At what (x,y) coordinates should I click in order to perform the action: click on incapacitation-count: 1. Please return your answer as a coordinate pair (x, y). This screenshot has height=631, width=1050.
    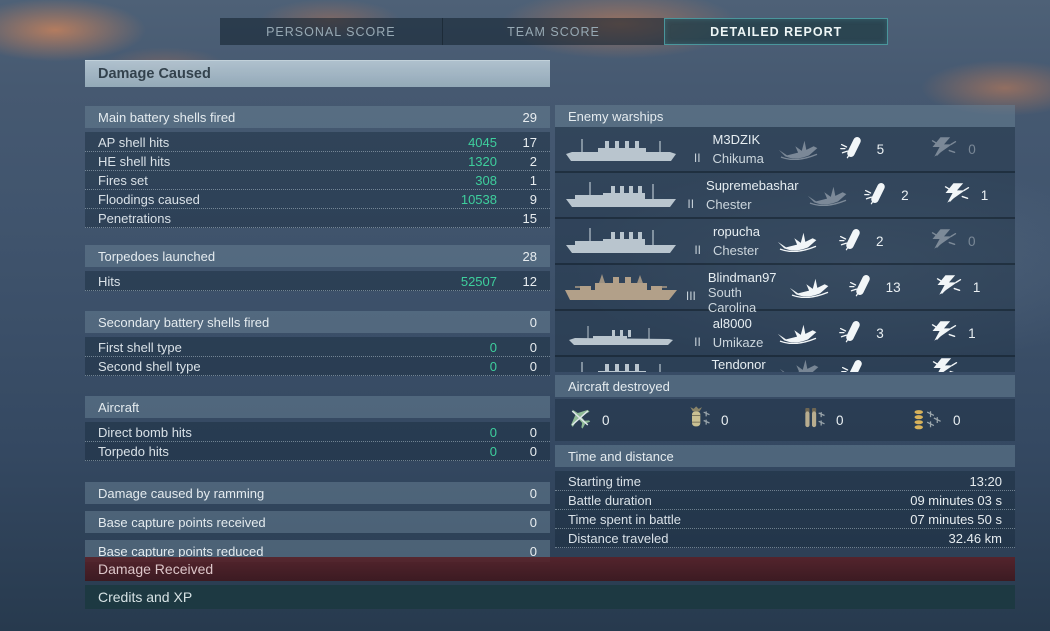
    Looking at the image, I should click on (972, 333).